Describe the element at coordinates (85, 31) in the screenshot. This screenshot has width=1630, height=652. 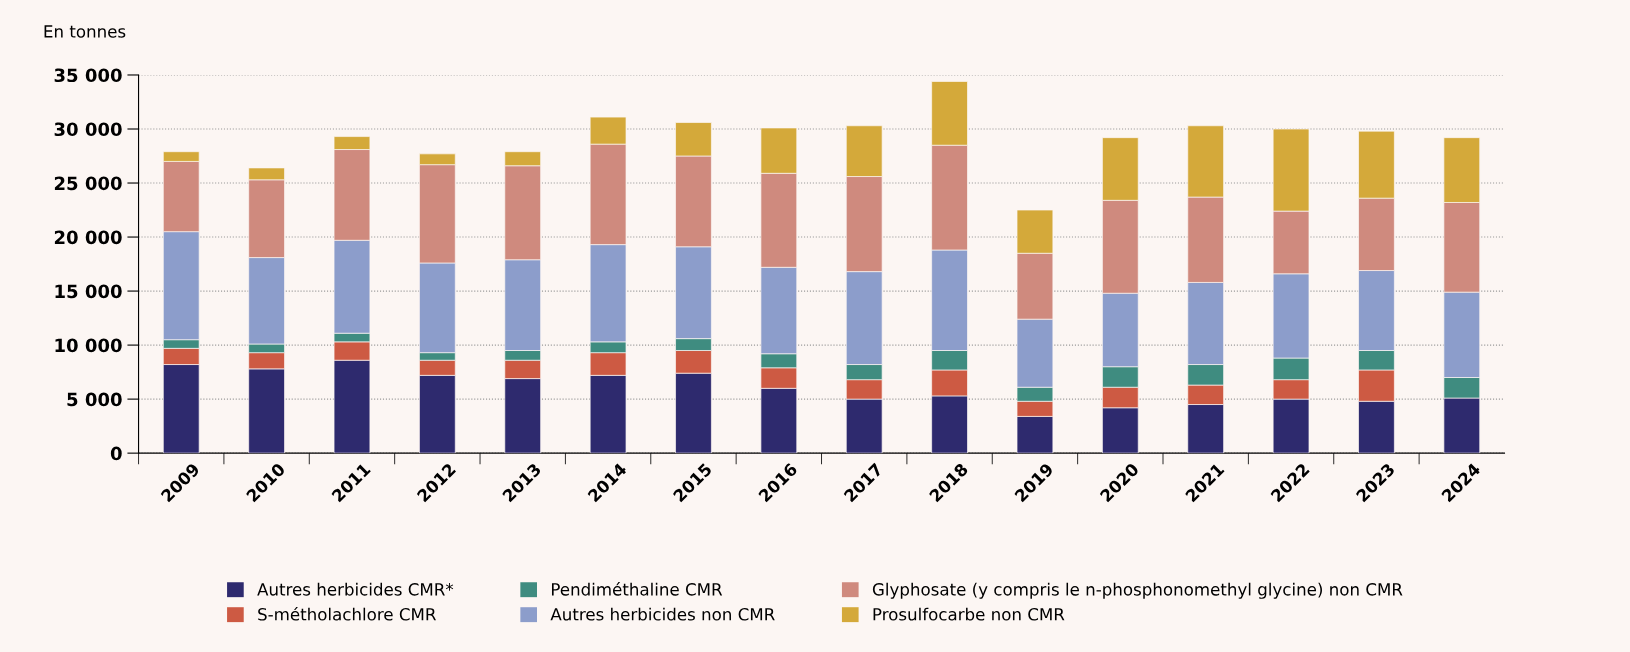
I see `y-axis-title: En tonnes` at that location.